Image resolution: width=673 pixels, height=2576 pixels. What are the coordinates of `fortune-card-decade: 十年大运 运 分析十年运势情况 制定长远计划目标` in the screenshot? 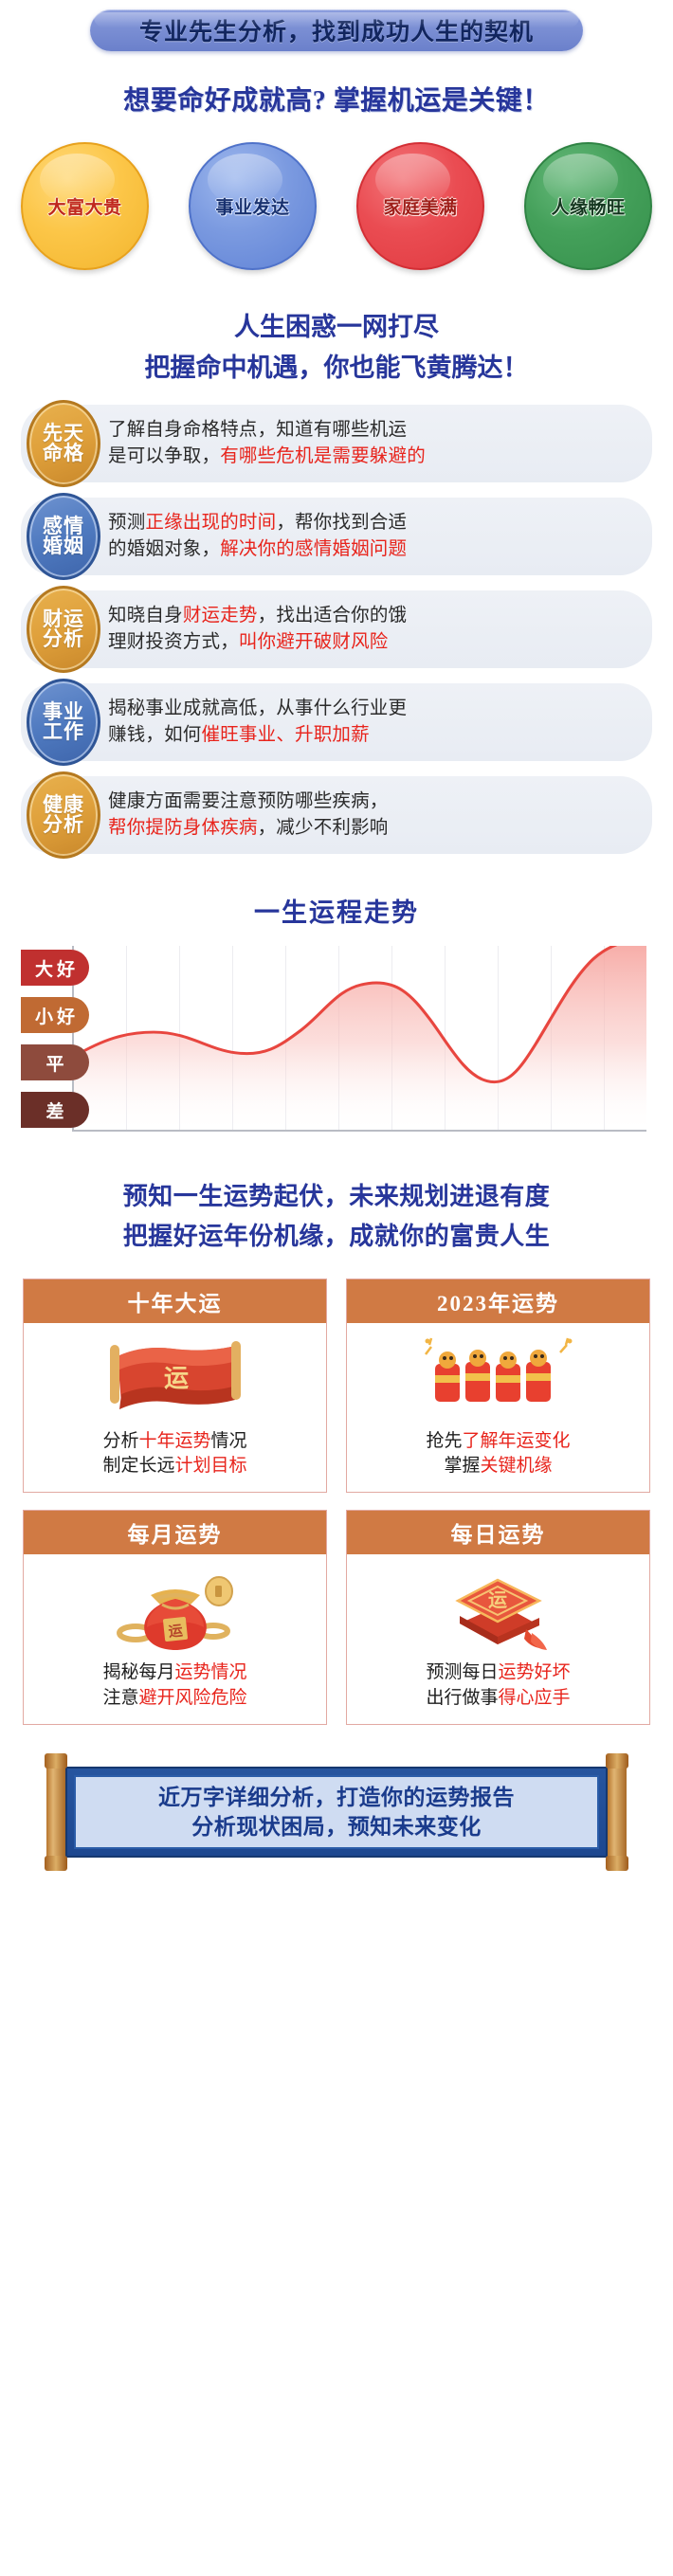 It's located at (175, 1386).